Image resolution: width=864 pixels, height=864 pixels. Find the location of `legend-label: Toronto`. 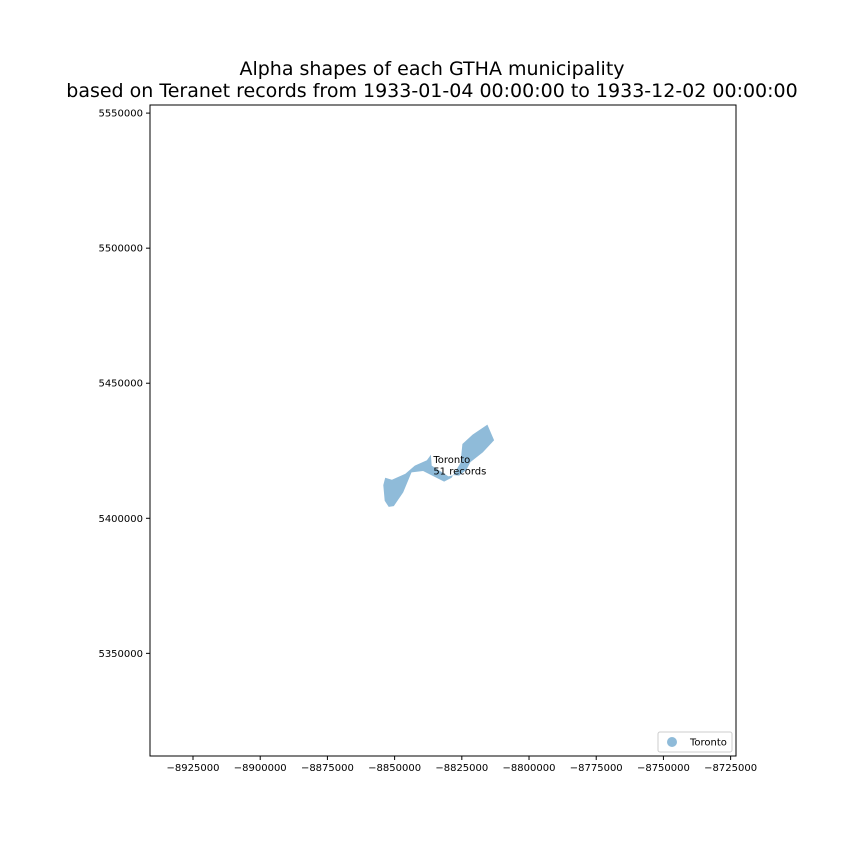

legend-label: Toronto is located at coordinates (708, 743).